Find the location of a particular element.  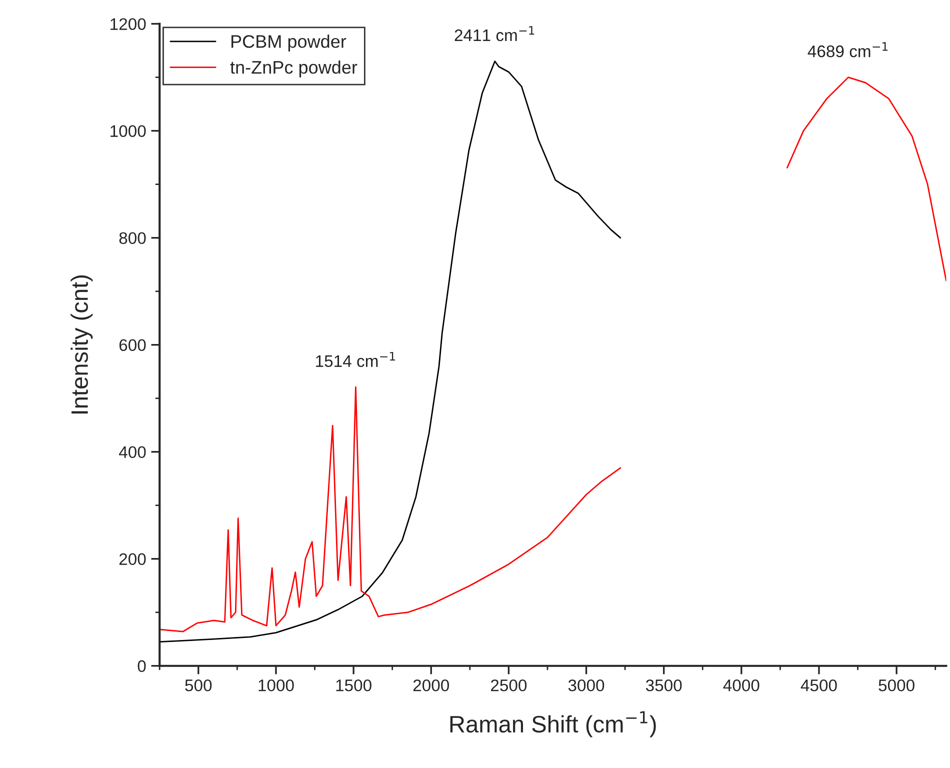

x-tick-label: 1000 is located at coordinates (276, 685).